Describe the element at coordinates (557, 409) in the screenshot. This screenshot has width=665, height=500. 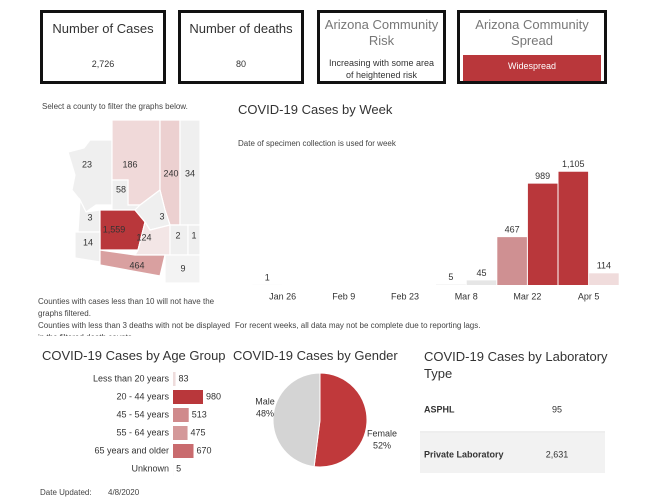
I see `table-cell: 95` at that location.